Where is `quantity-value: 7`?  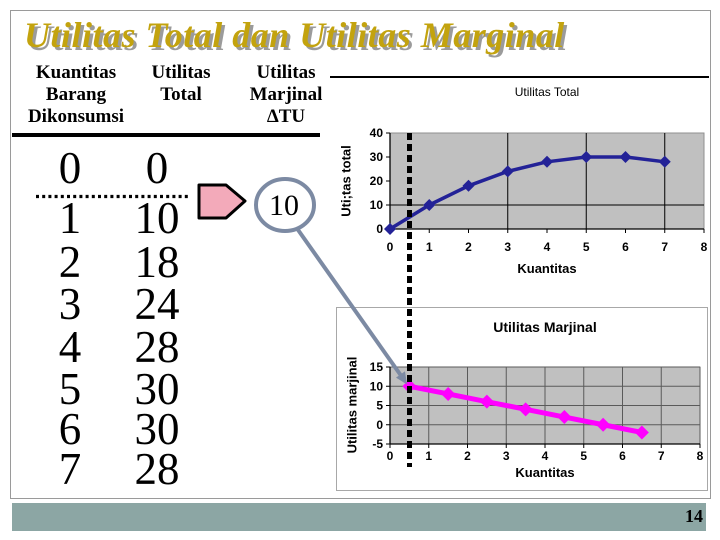 quantity-value: 7 is located at coordinates (70, 469).